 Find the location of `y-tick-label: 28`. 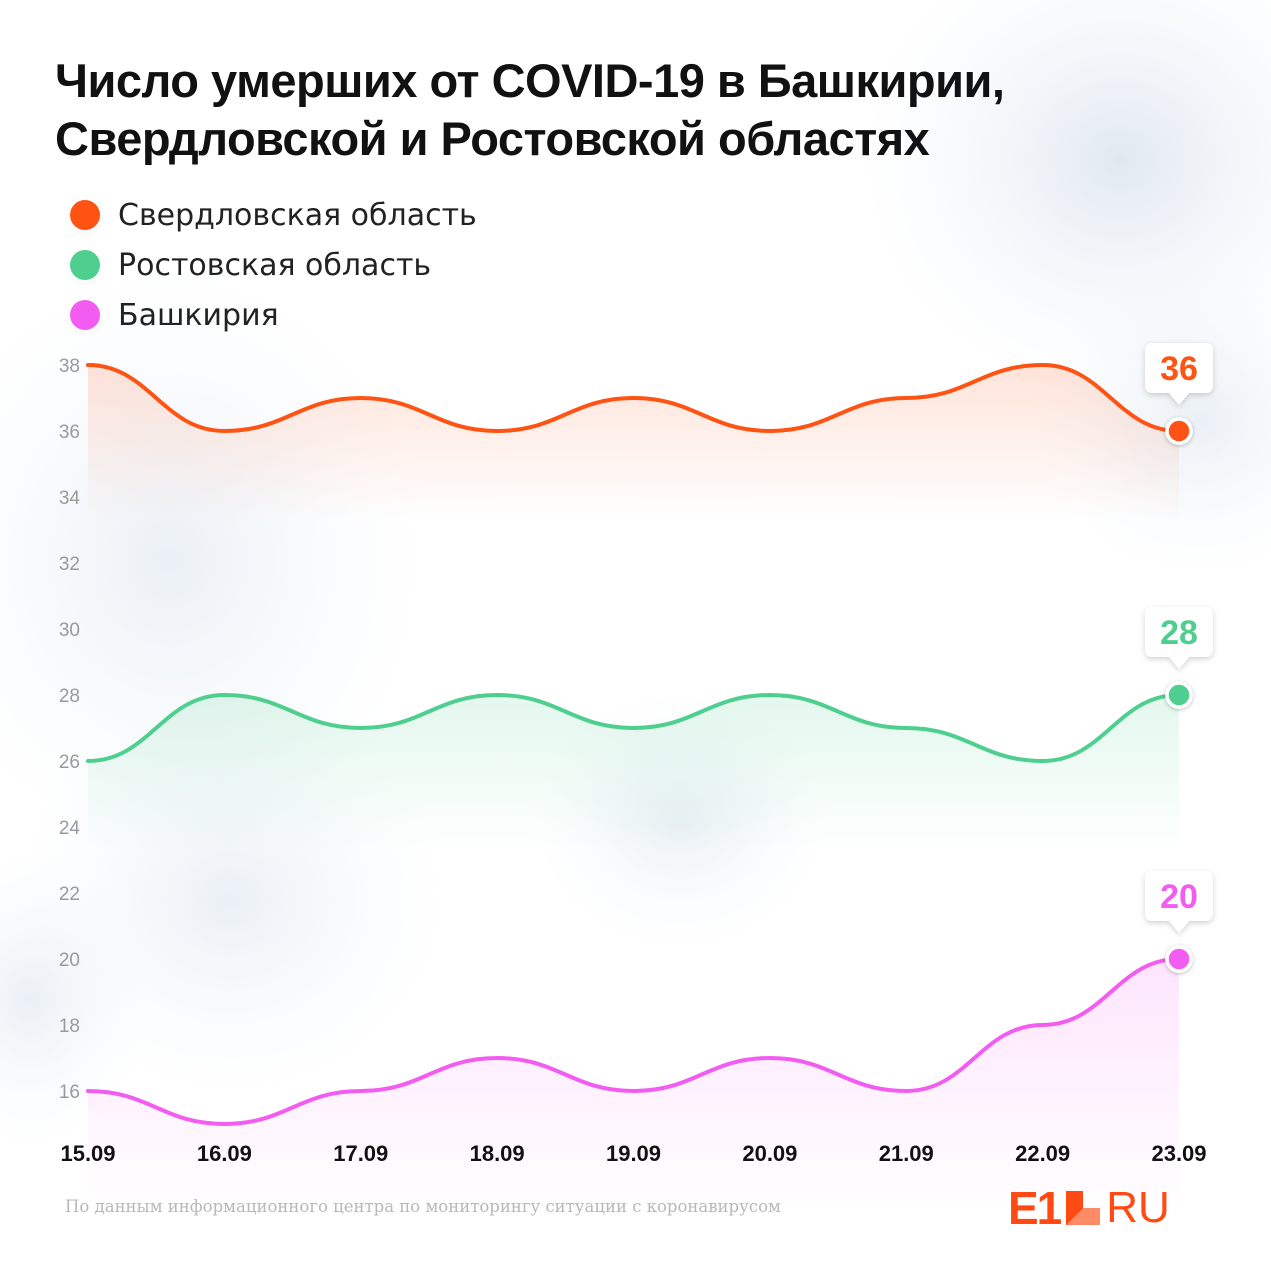

y-tick-label: 28 is located at coordinates (69, 696).